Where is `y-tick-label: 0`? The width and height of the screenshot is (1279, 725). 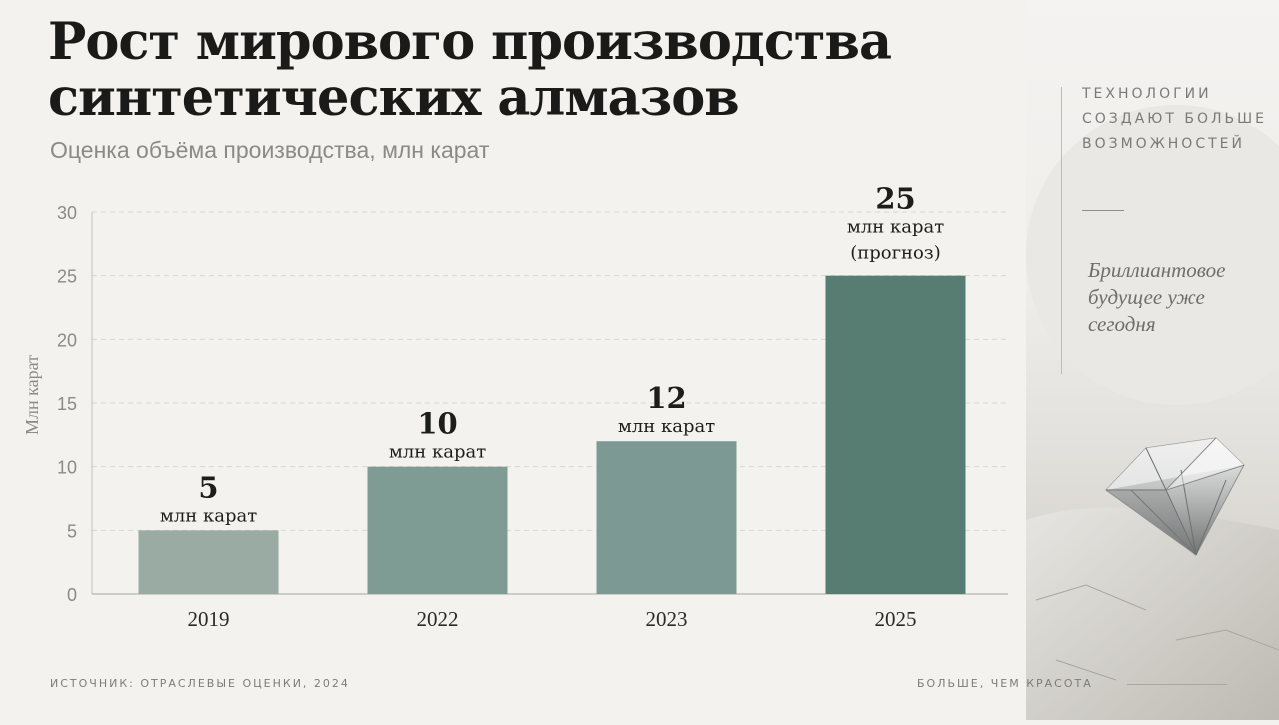
y-tick-label: 0 is located at coordinates (72, 595).